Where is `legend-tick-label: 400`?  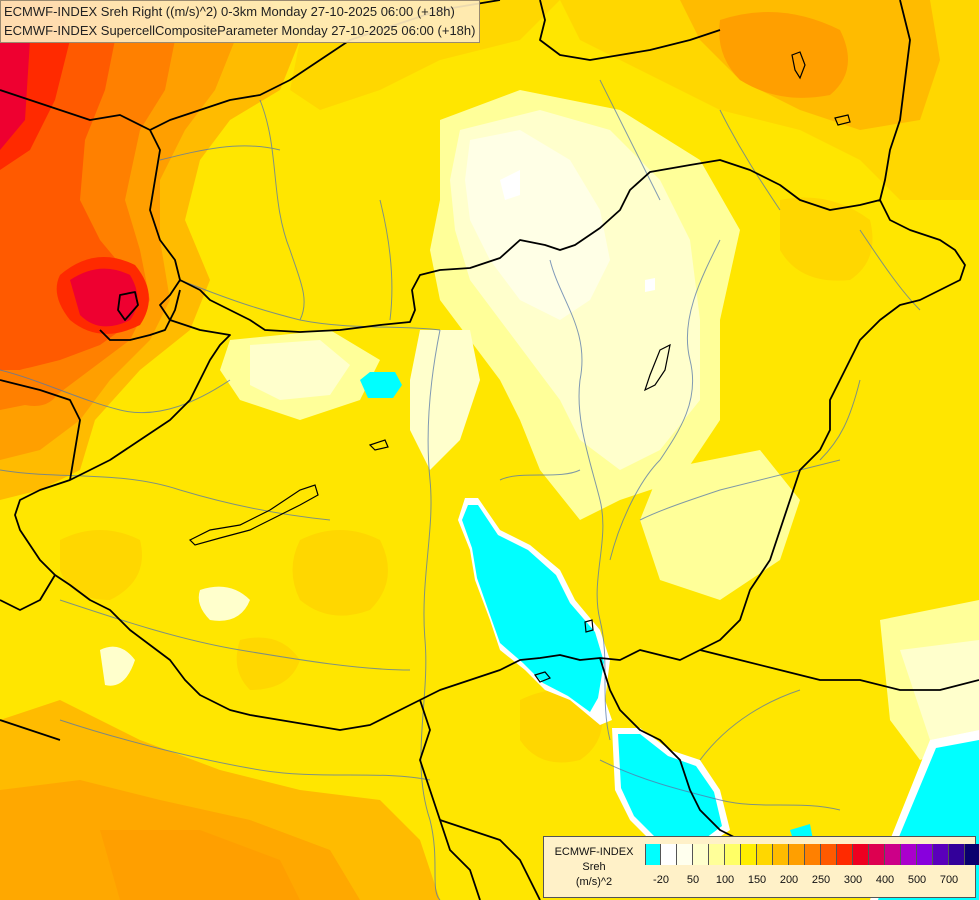 legend-tick-label: 400 is located at coordinates (885, 880).